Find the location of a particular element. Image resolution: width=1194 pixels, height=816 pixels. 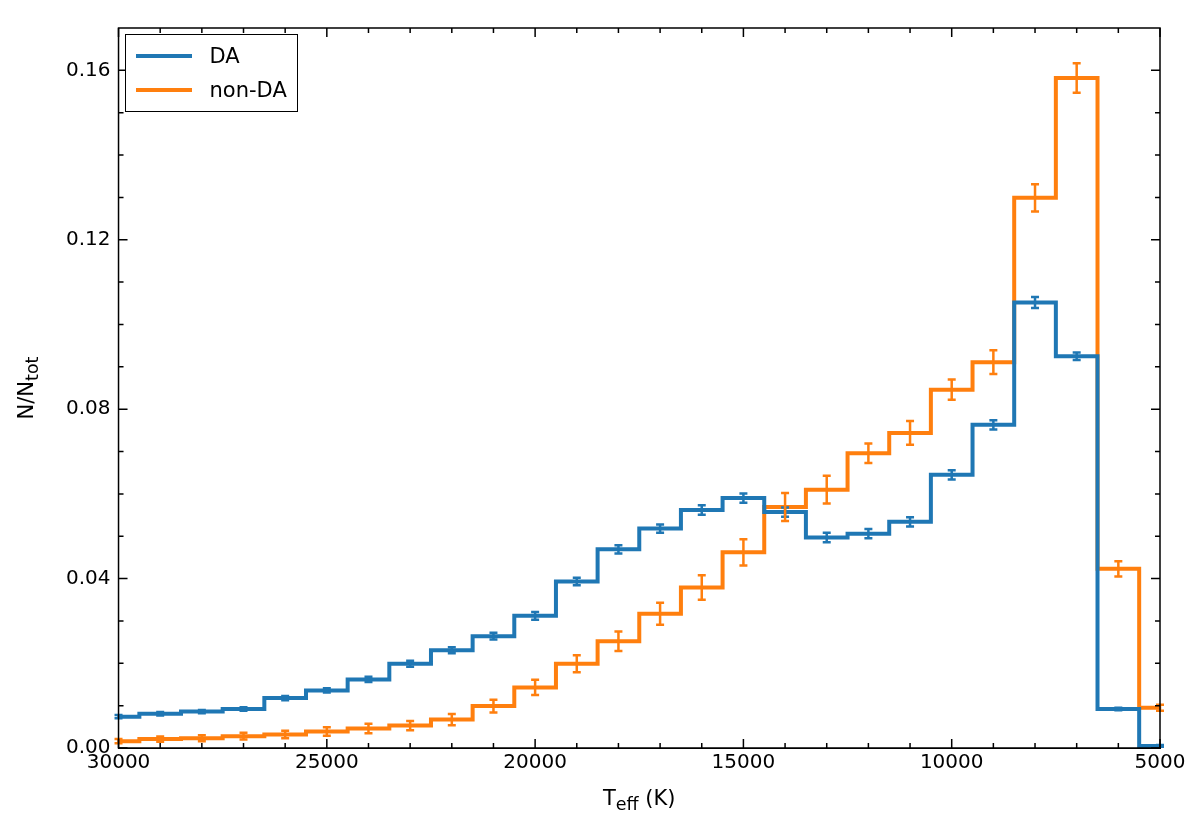

x-tick-label: 20000 is located at coordinates (535, 761).